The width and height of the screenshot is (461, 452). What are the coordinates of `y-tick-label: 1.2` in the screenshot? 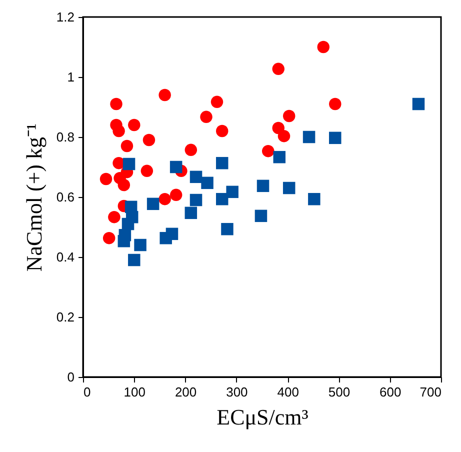 It's located at (65, 17).